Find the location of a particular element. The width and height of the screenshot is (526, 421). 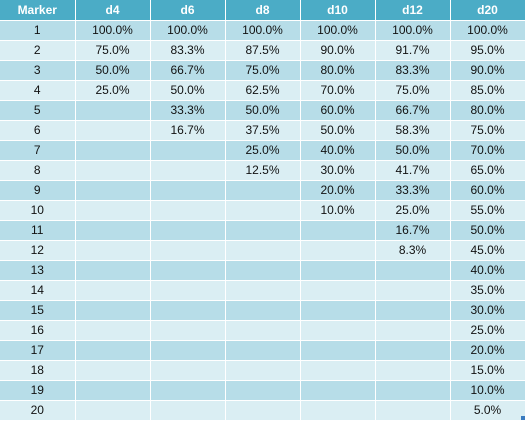

percent-cell: 90.0% is located at coordinates (488, 70).